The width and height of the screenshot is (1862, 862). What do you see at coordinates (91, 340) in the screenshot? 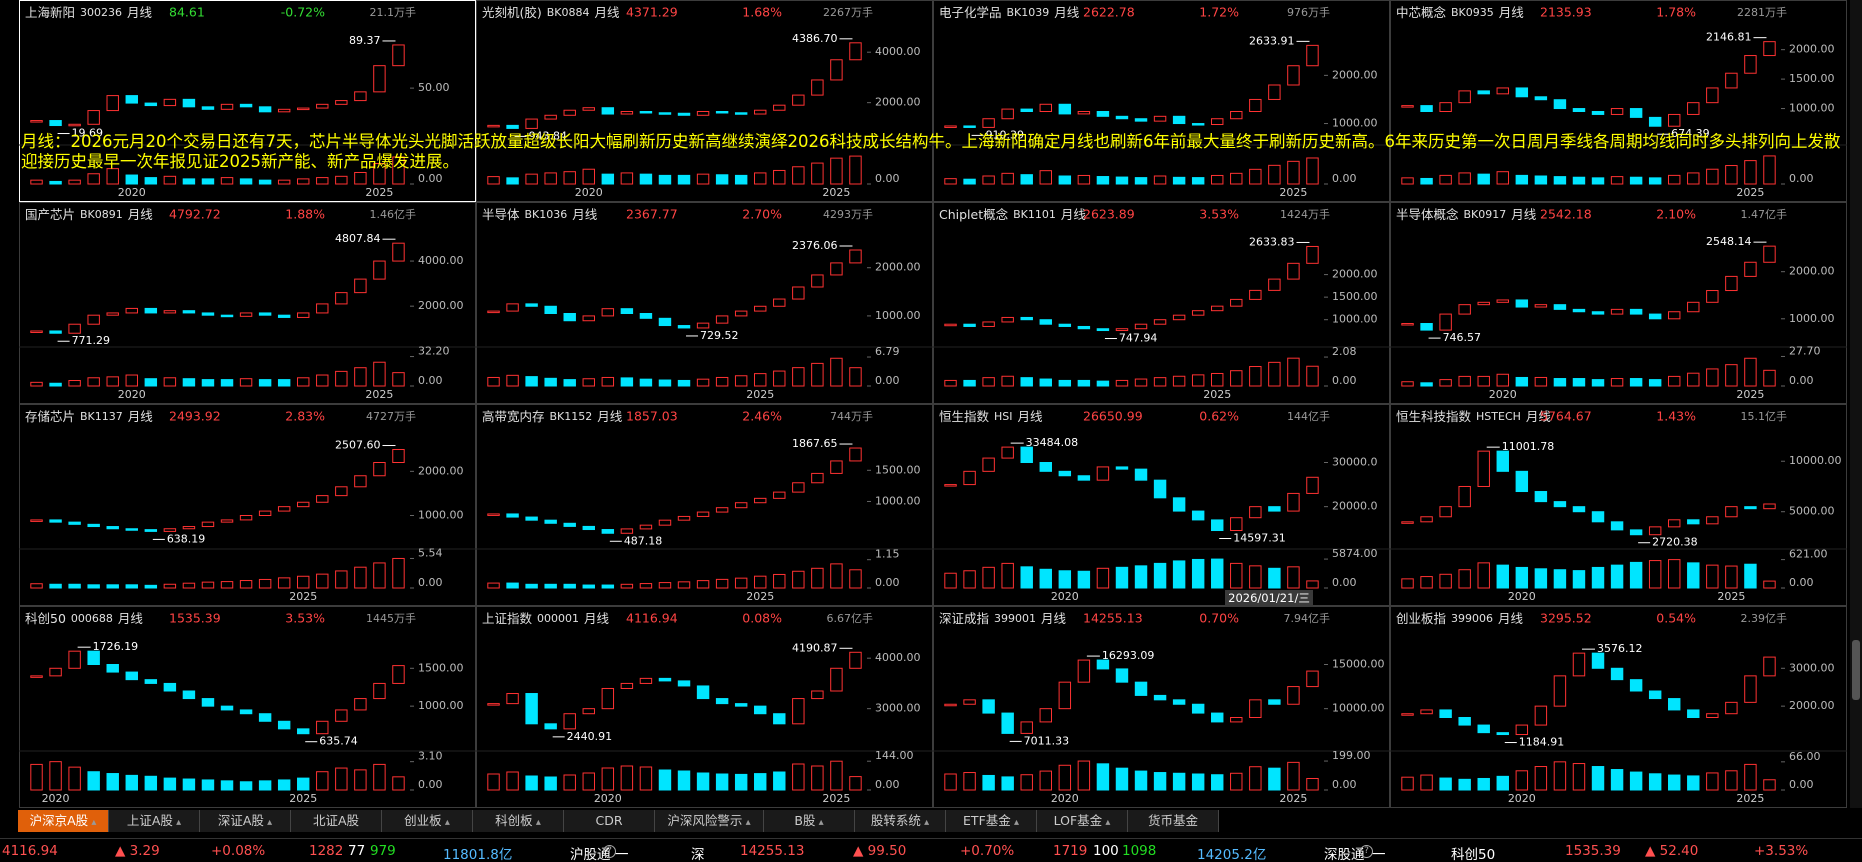
I see `low-label: 771.29` at bounding box center [91, 340].